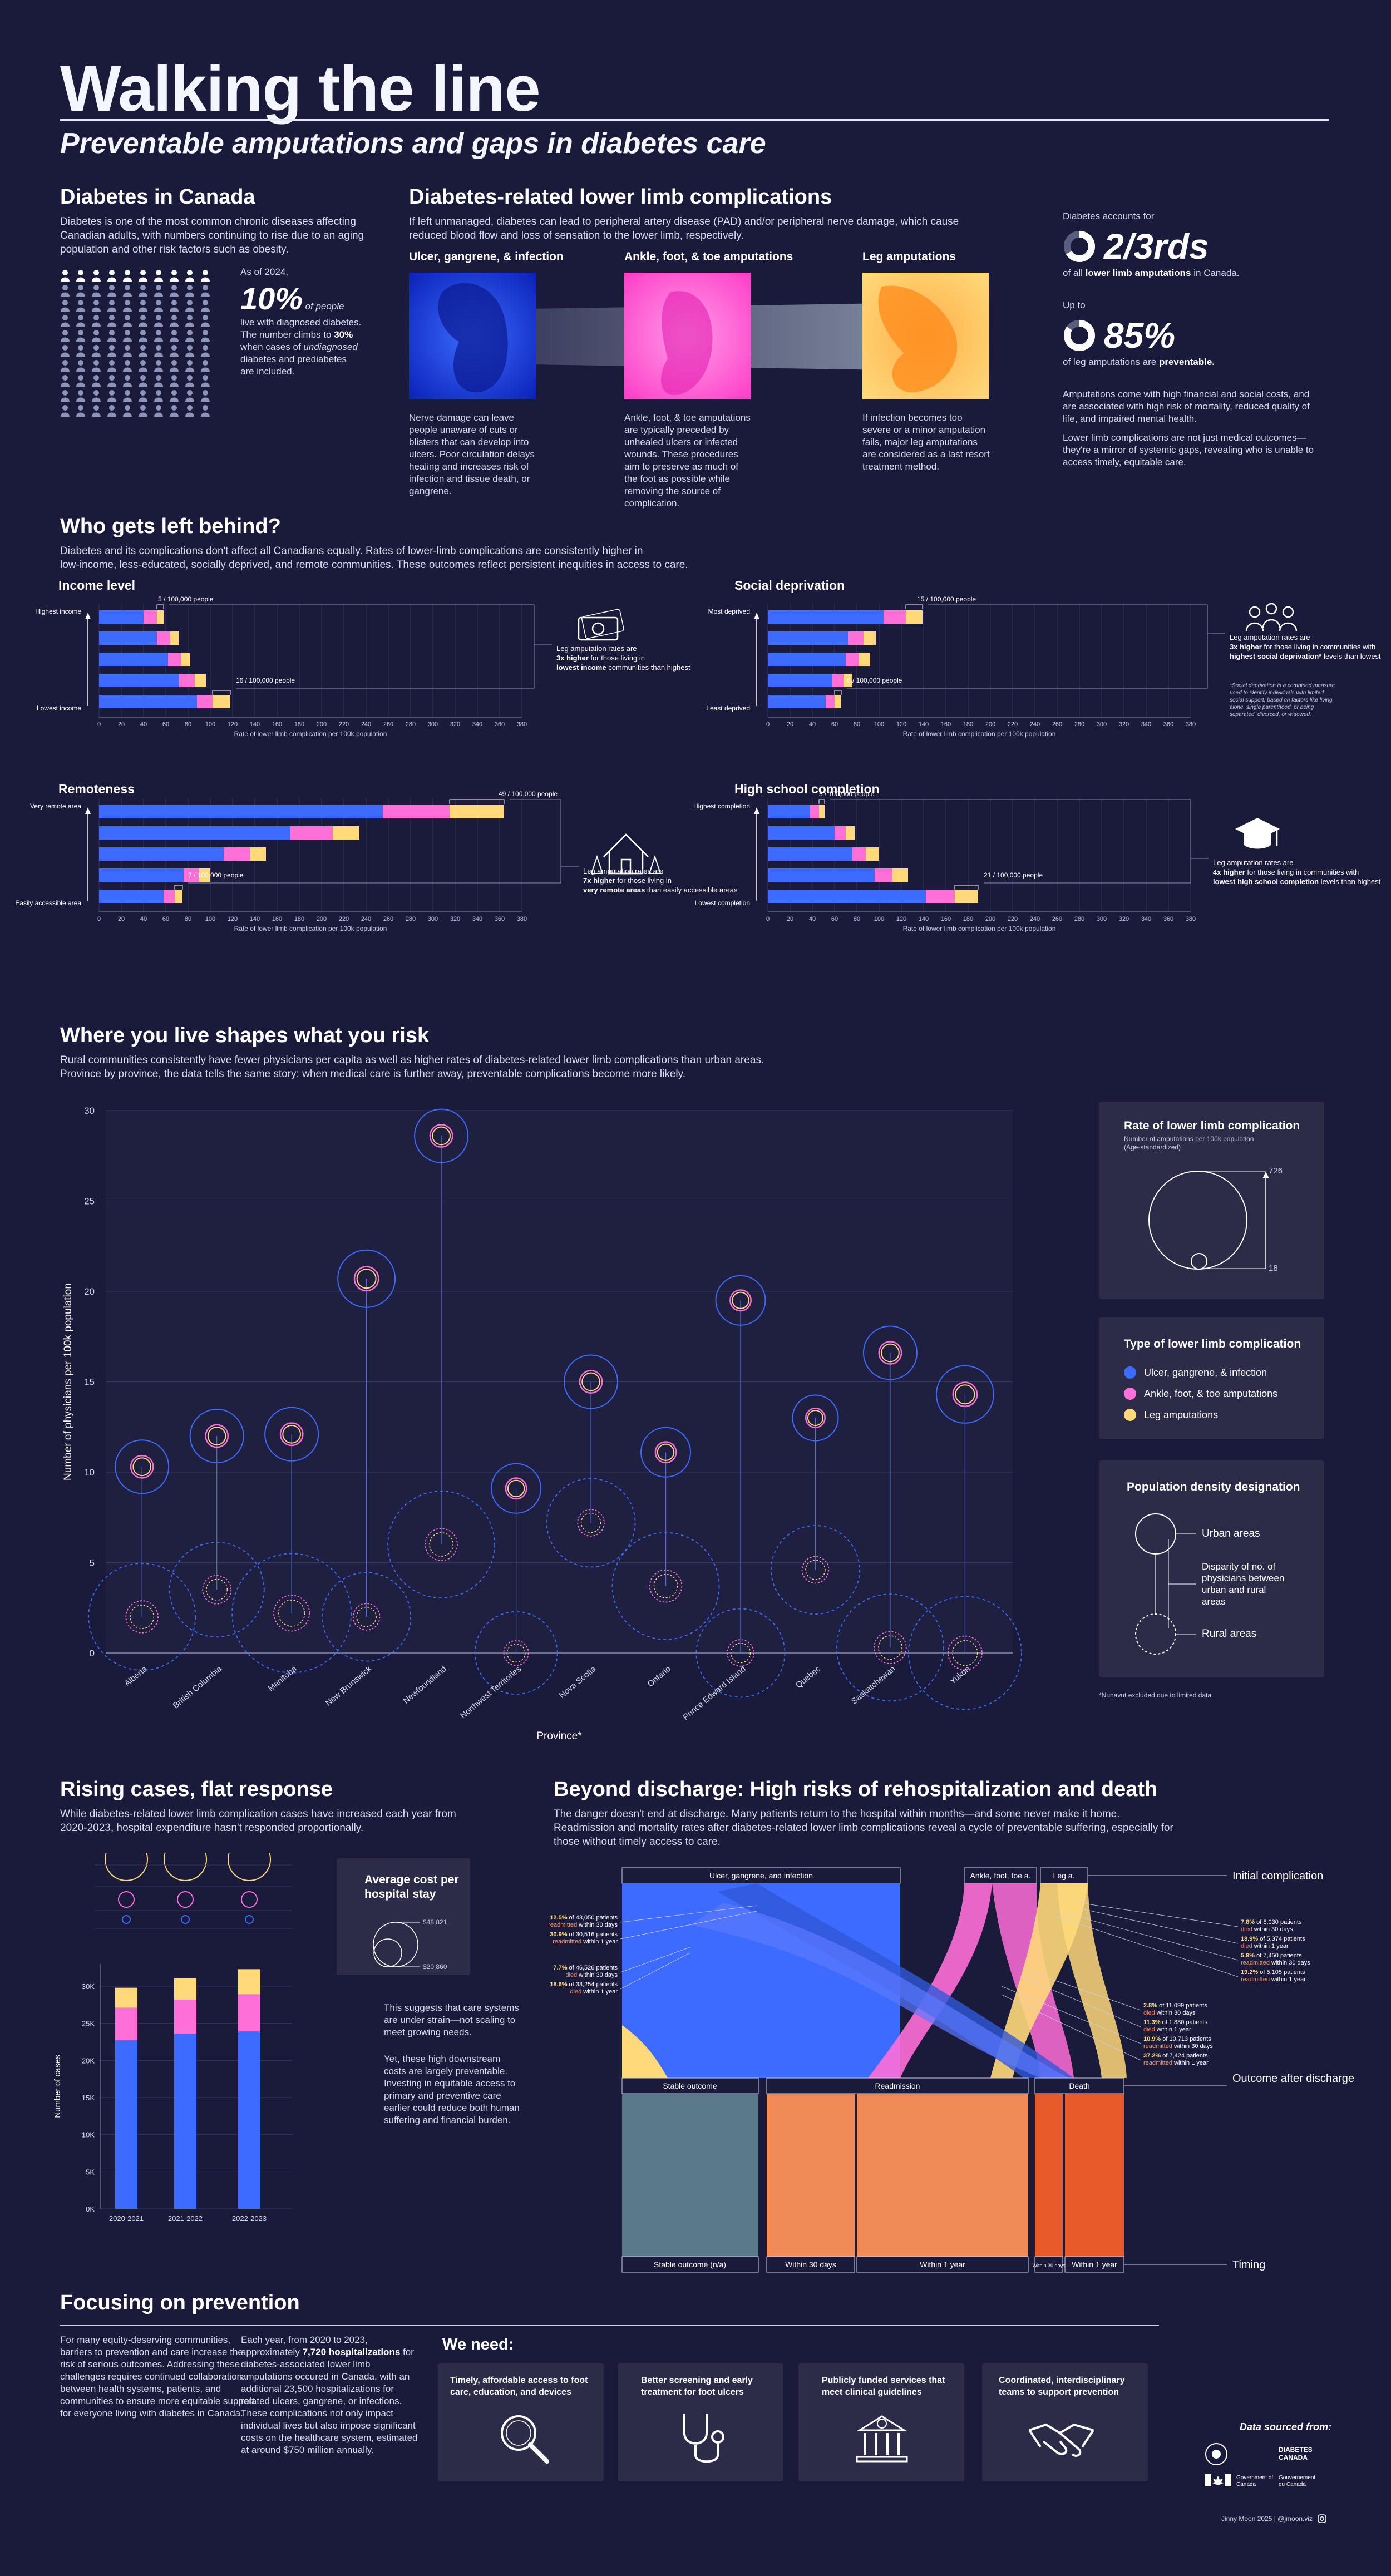  I want to click on province-label: Quebec, so click(808, 1677).